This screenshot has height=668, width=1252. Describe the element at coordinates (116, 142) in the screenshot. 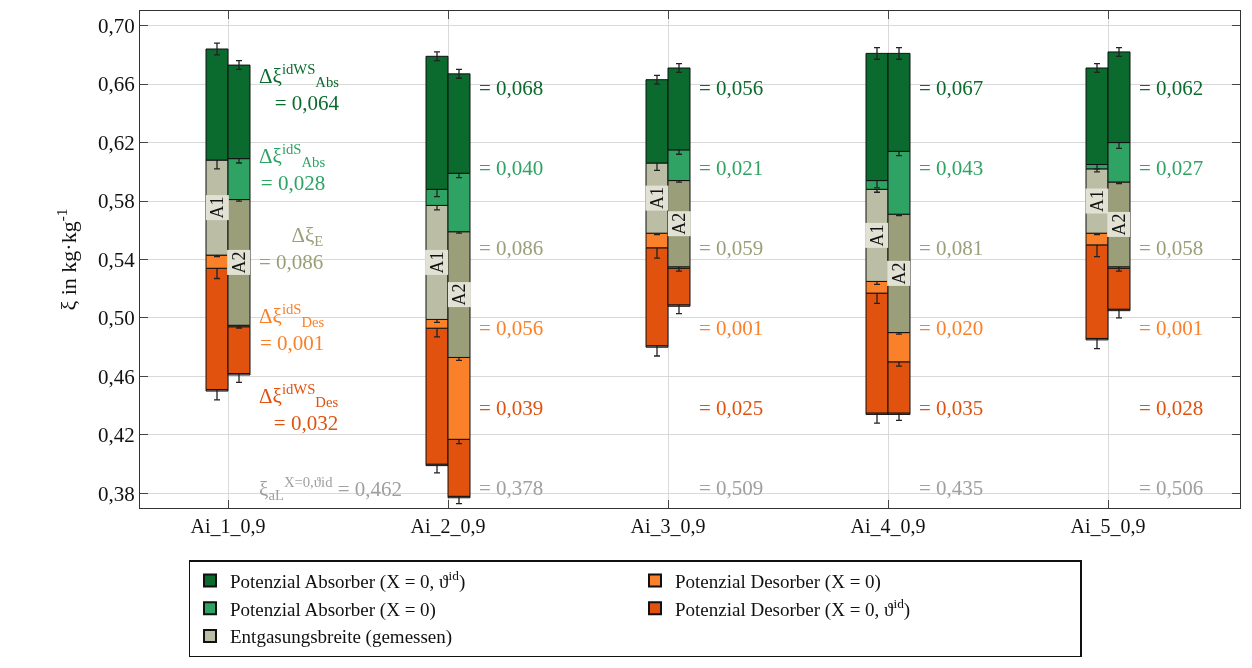

I see `y-tick-label: 0,62` at that location.